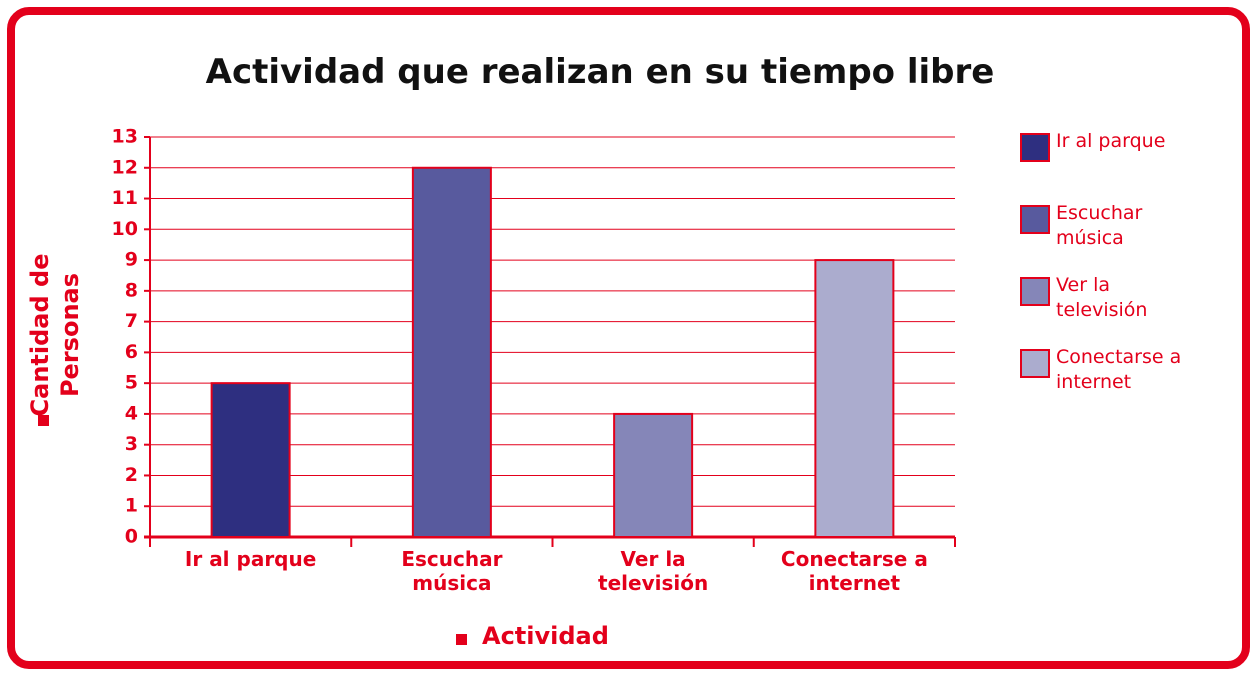 The image size is (1257, 673). Describe the element at coordinates (125, 137) in the screenshot. I see `y-tick-label: 13` at that location.